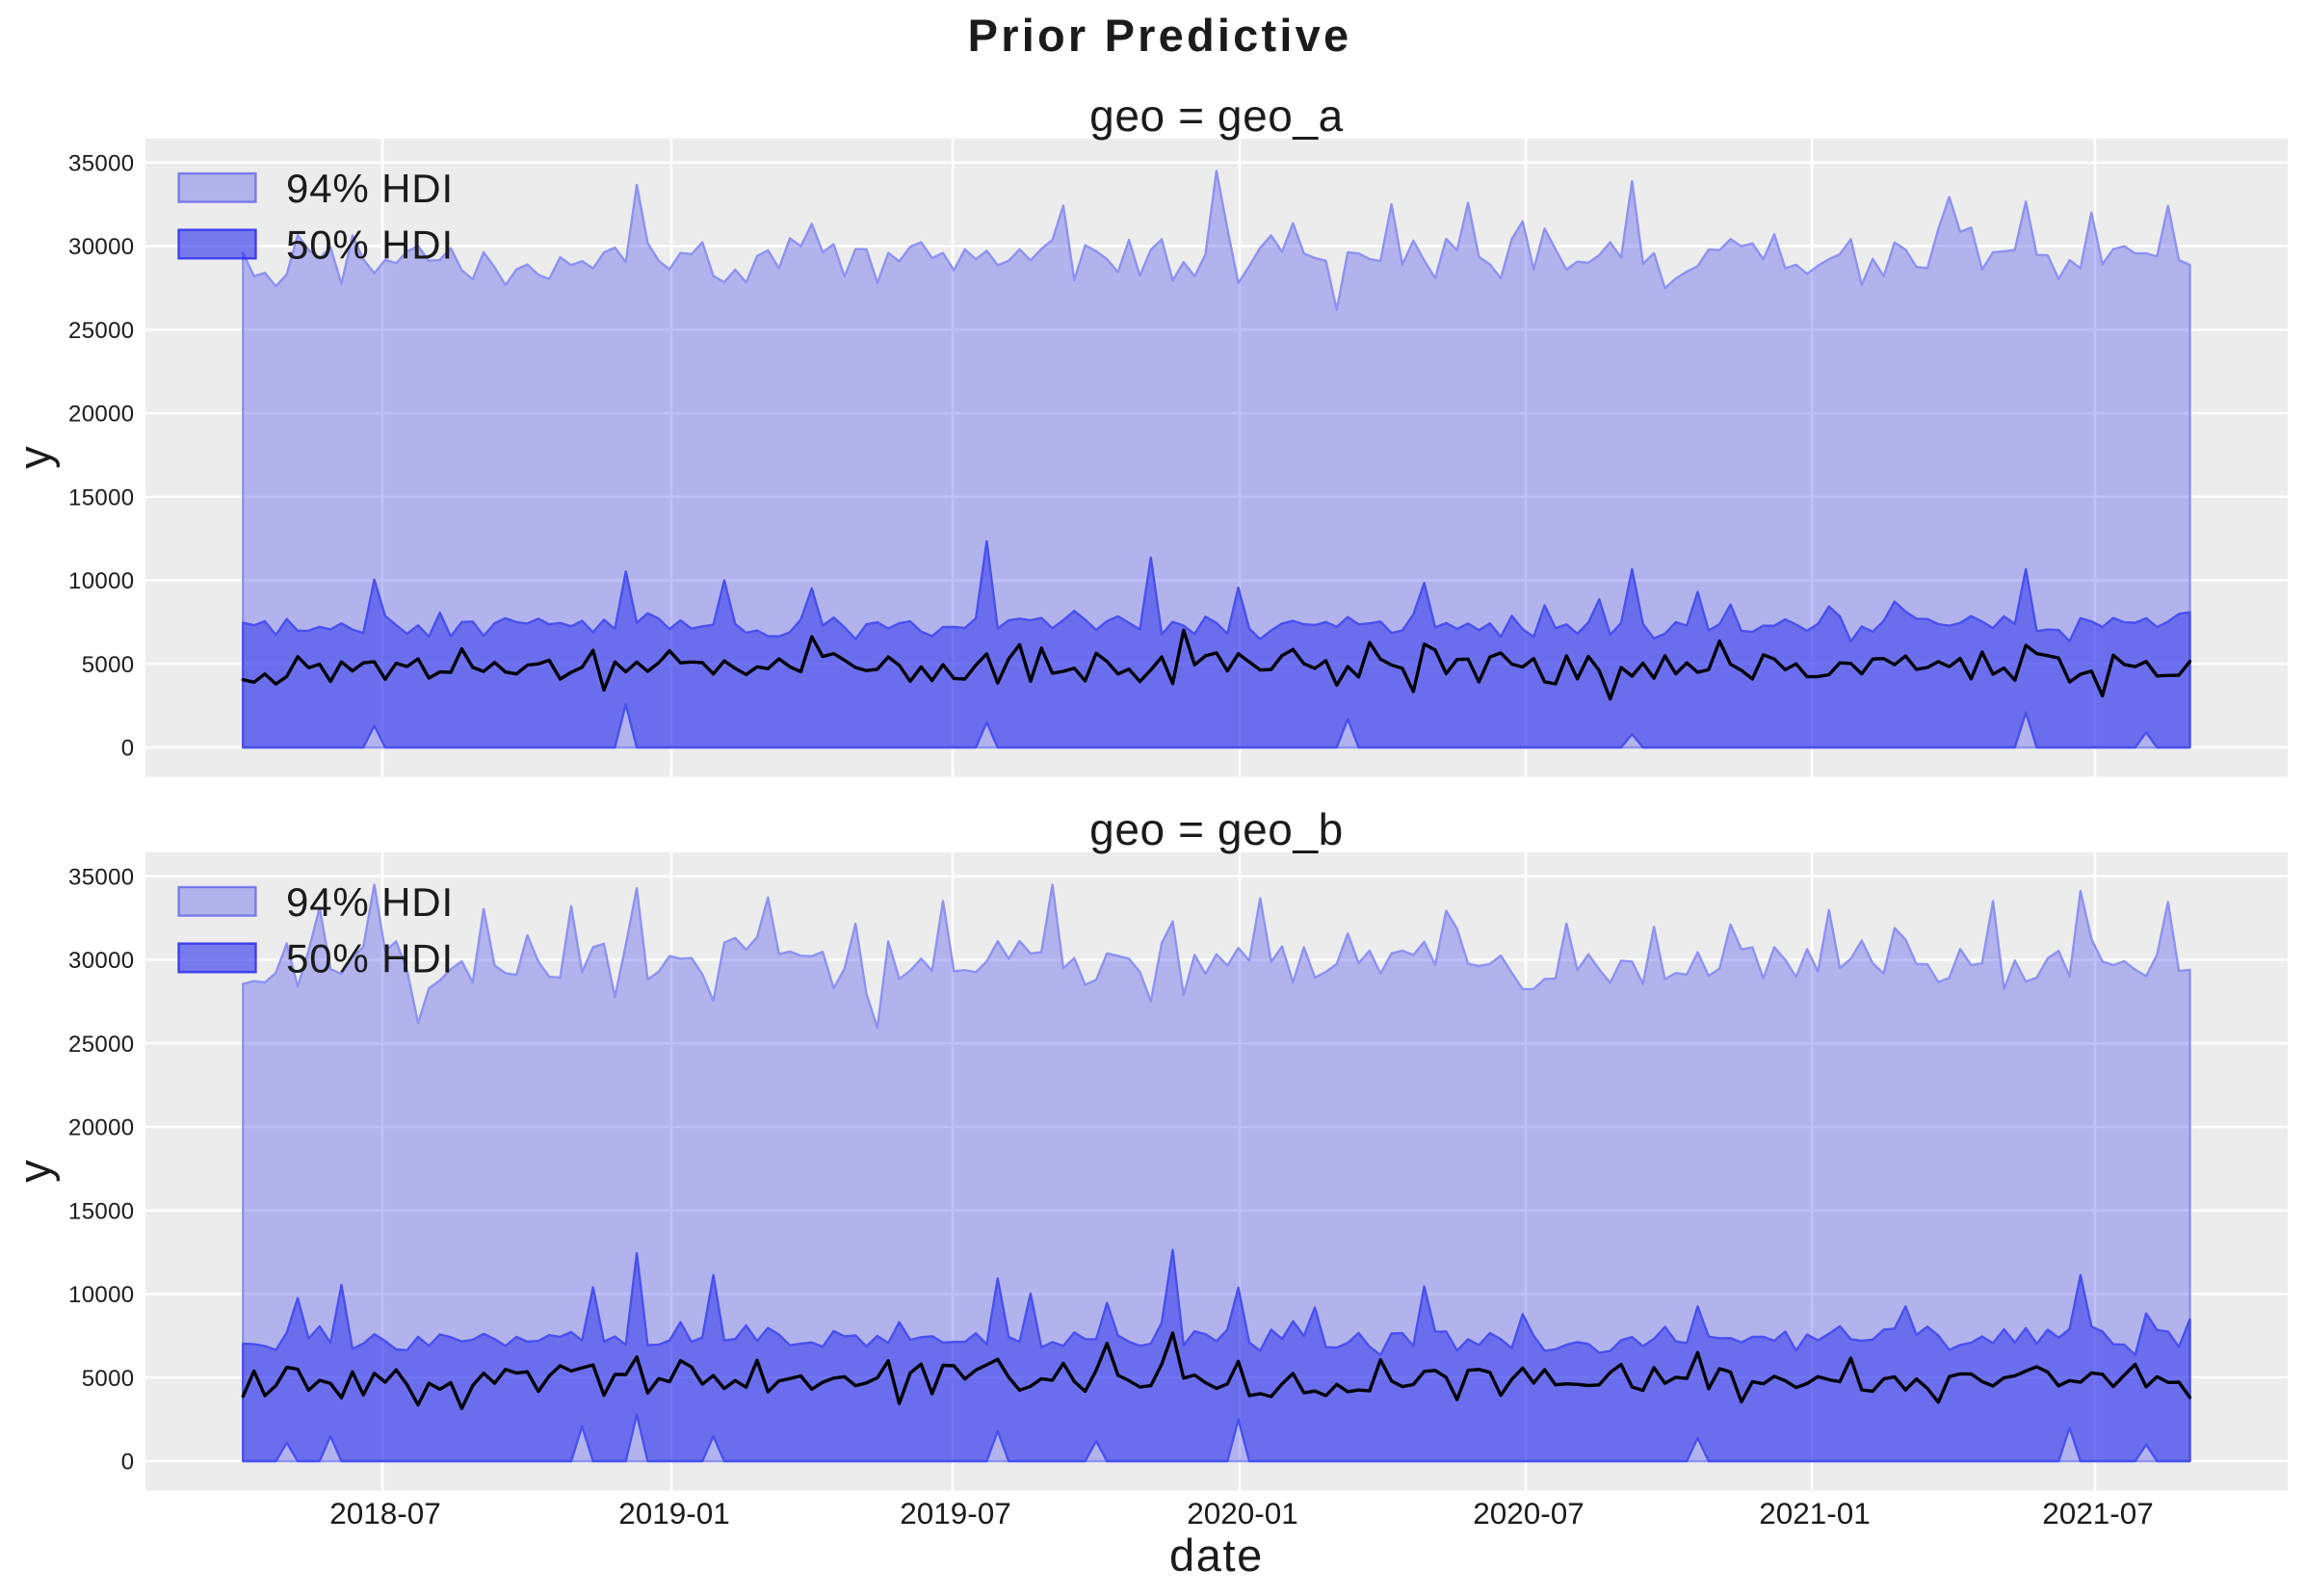 This screenshot has width=2305, height=1596. I want to click on svg-text: 2018-07, so click(385, 1513).